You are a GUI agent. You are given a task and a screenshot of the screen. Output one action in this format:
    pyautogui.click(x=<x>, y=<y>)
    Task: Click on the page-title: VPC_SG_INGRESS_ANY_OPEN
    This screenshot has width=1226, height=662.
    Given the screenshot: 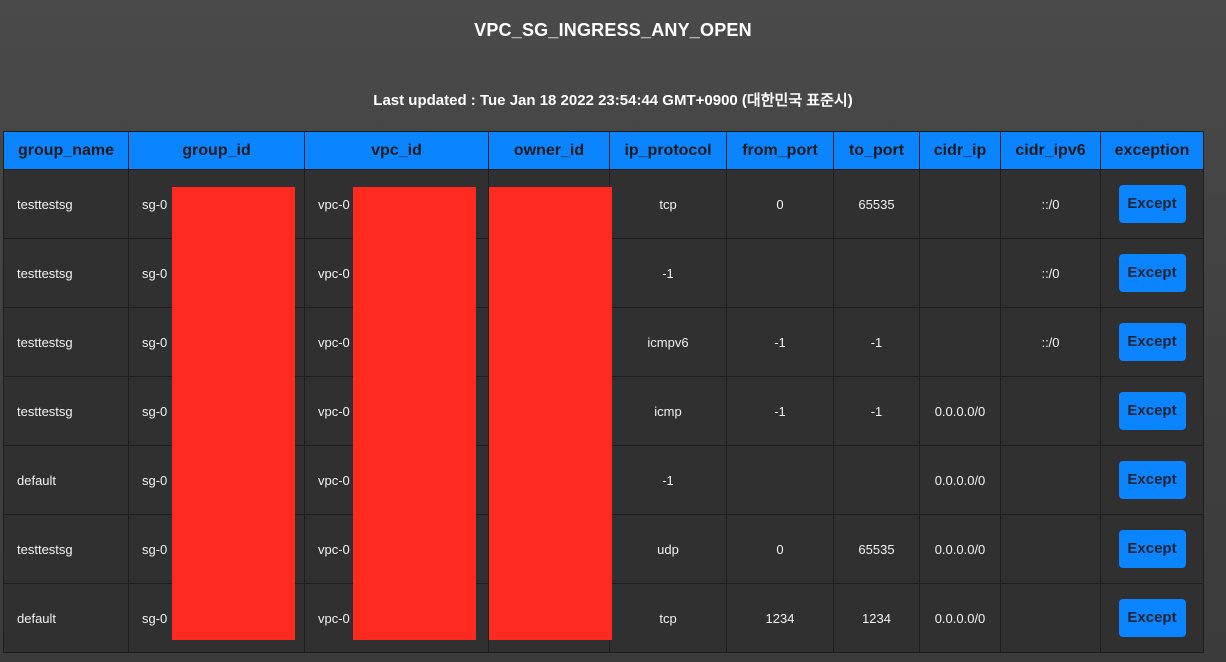 What is the action you would take?
    pyautogui.click(x=613, y=30)
    